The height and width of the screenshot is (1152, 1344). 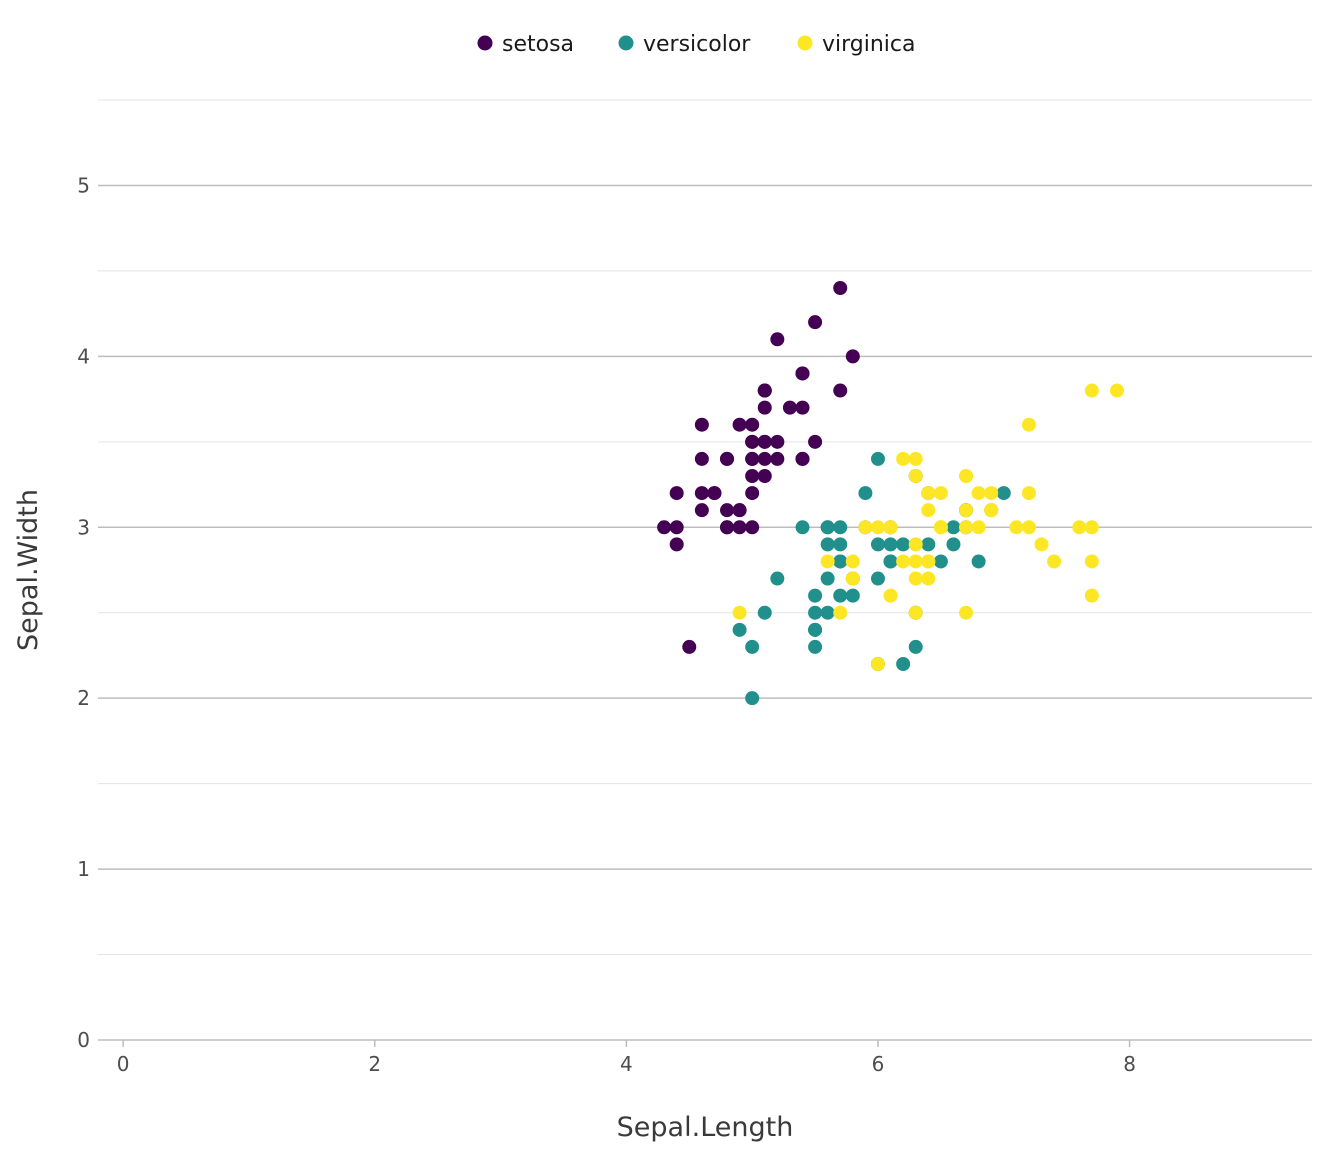 What do you see at coordinates (83, 185) in the screenshot?
I see `y-tick-label: 5` at bounding box center [83, 185].